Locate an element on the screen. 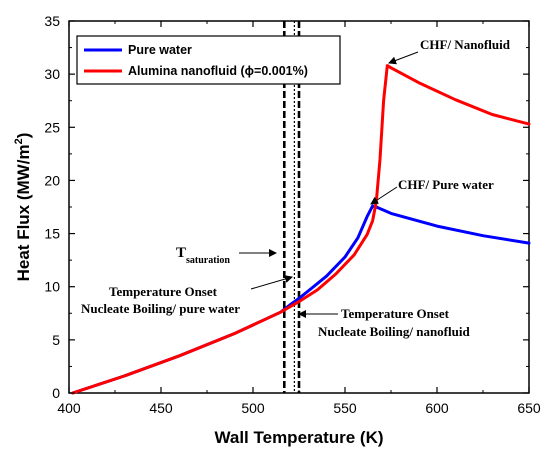  y-axis-title-close: ) is located at coordinates (23, 136).